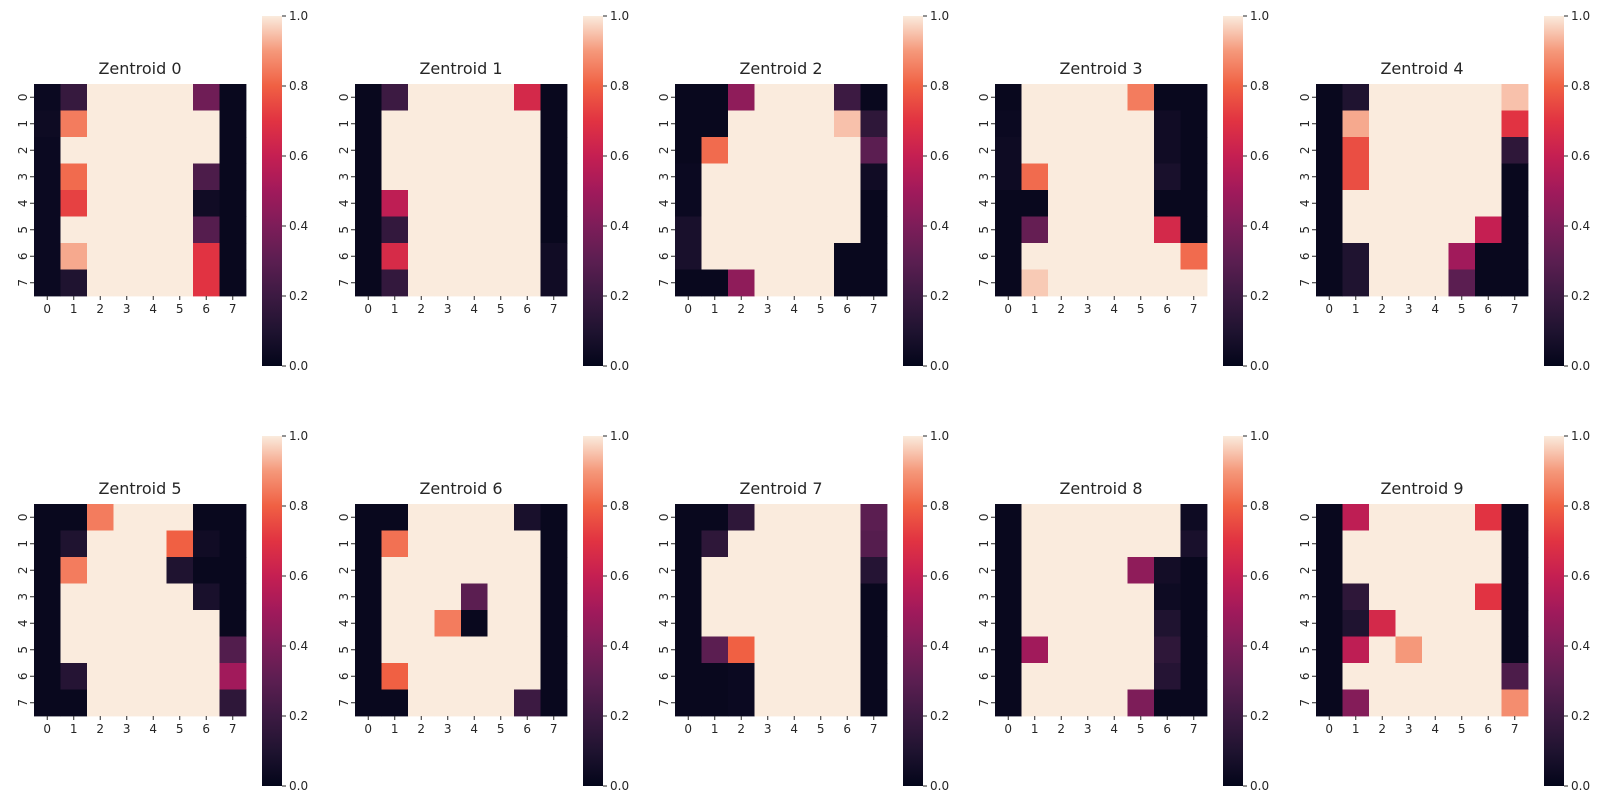  What do you see at coordinates (344, 230) in the screenshot?
I see `y-tick-label: 5` at bounding box center [344, 230].